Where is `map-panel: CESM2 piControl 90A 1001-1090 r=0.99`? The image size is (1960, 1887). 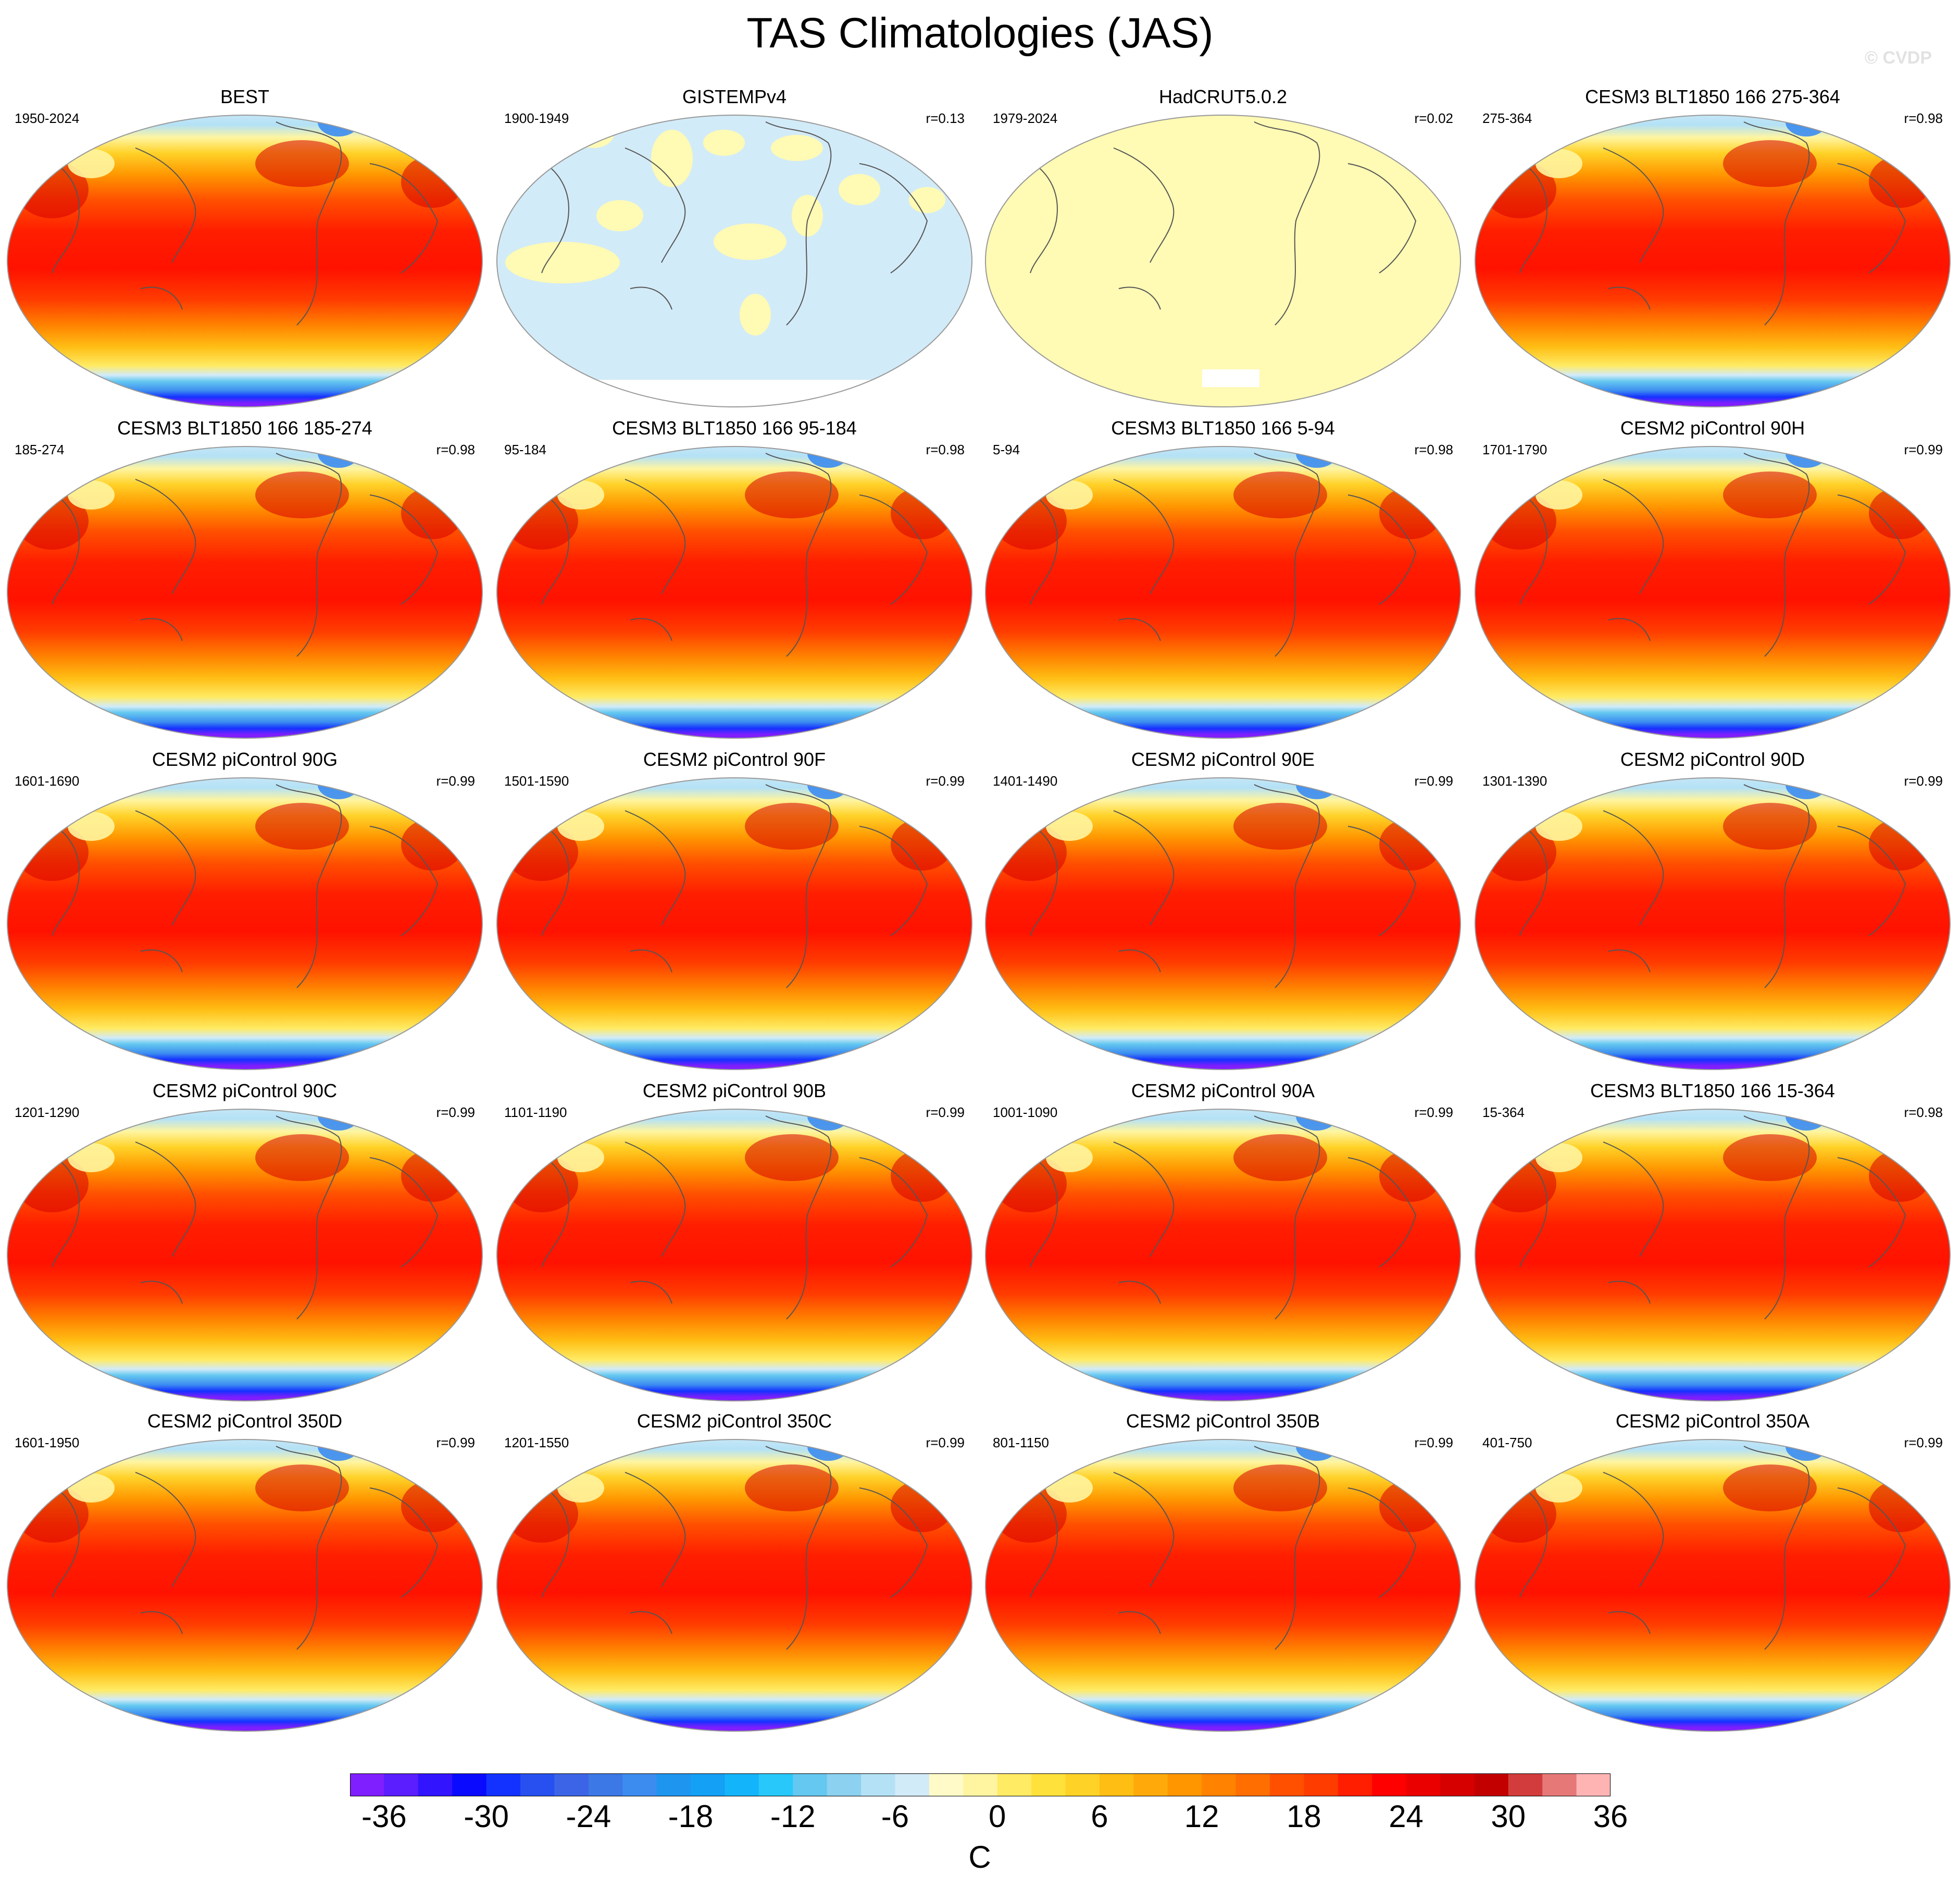
map-panel: CESM2 piControl 90A 1001-1090 r=0.99 is located at coordinates (1223, 1240).